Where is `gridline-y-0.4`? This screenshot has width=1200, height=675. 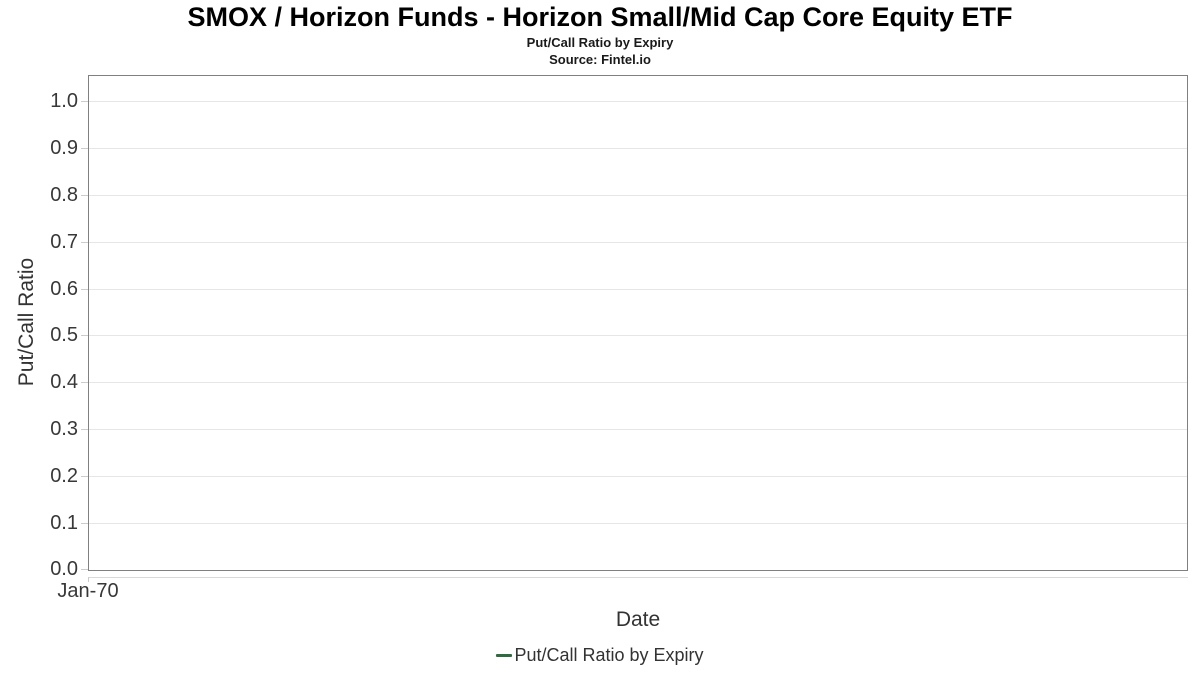
gridline-y-0.4 is located at coordinates (638, 382).